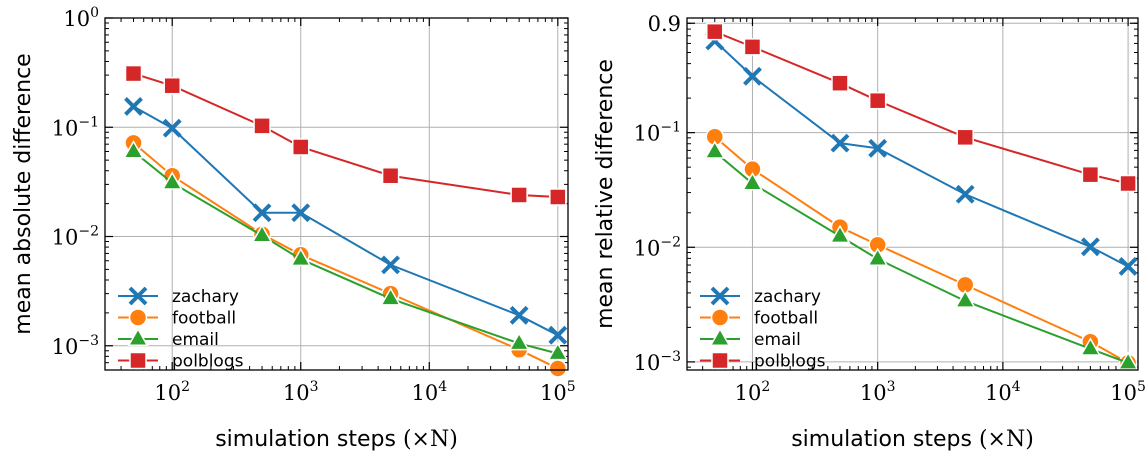 The height and width of the screenshot is (457, 1148). I want to click on legend-item-zachary: zachary, so click(178, 296).